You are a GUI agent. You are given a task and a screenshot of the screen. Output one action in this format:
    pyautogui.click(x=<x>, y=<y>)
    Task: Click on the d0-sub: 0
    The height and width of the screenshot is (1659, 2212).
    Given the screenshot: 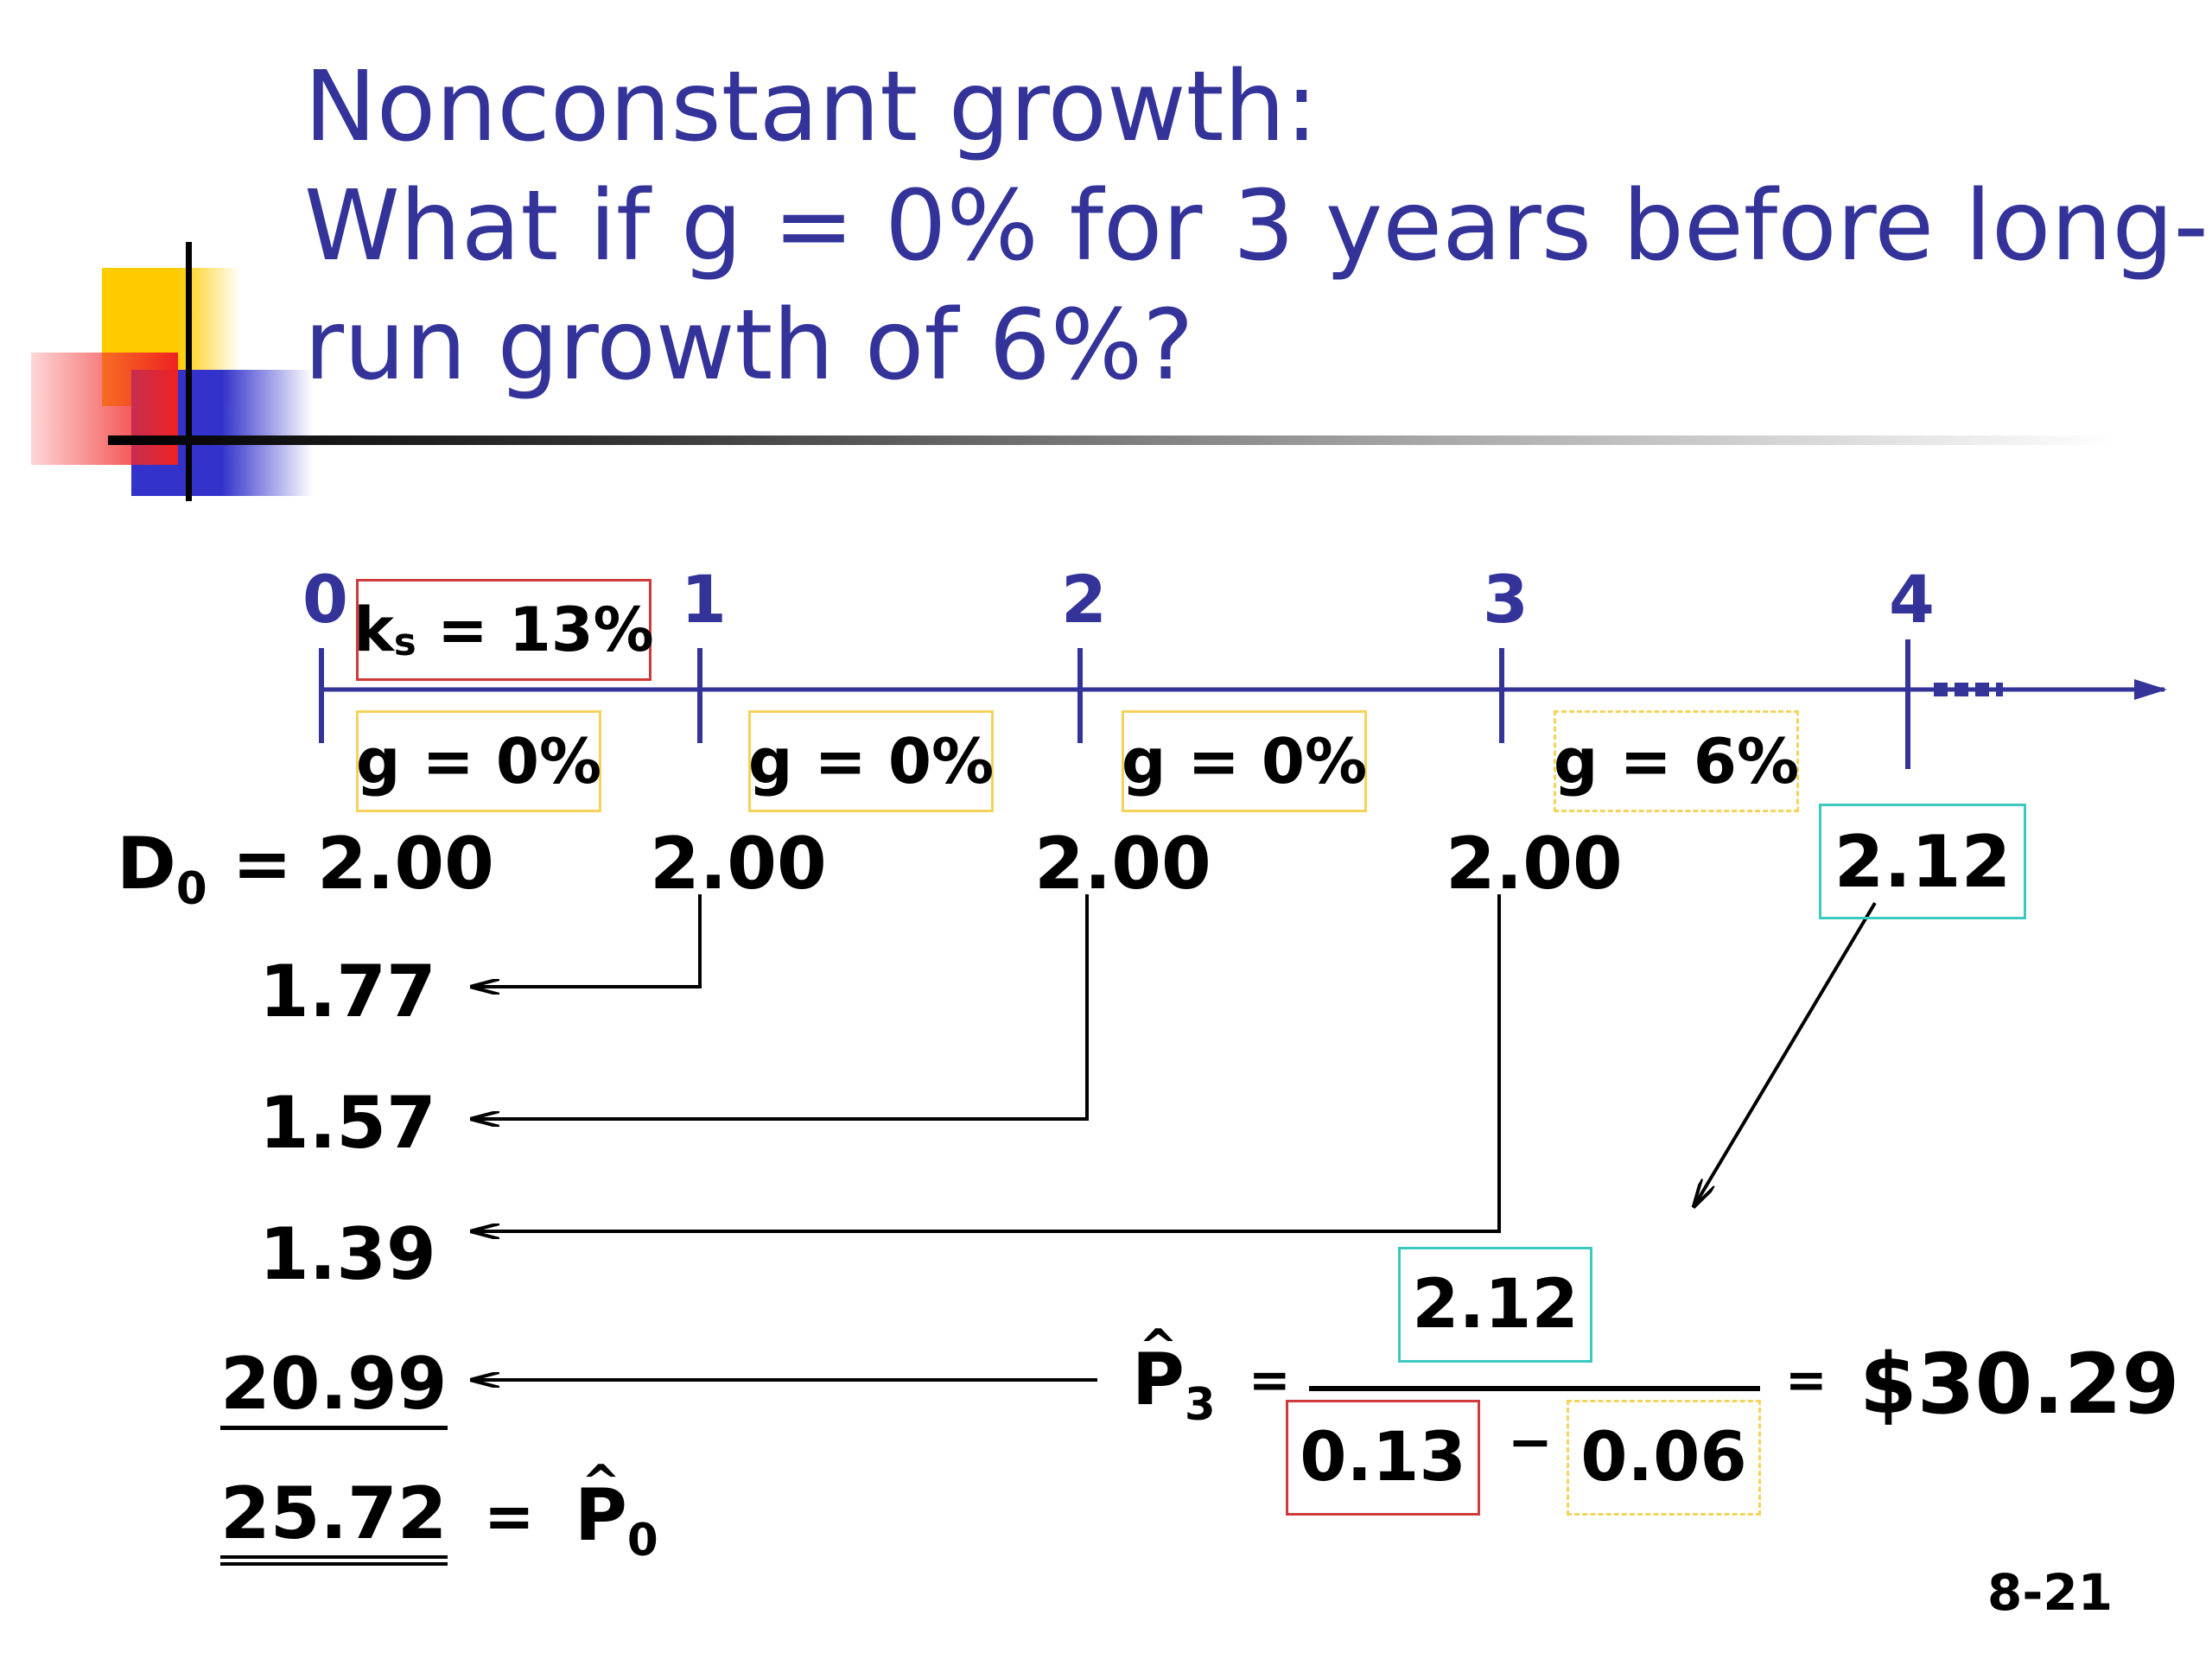 What is the action you would take?
    pyautogui.click(x=191, y=889)
    